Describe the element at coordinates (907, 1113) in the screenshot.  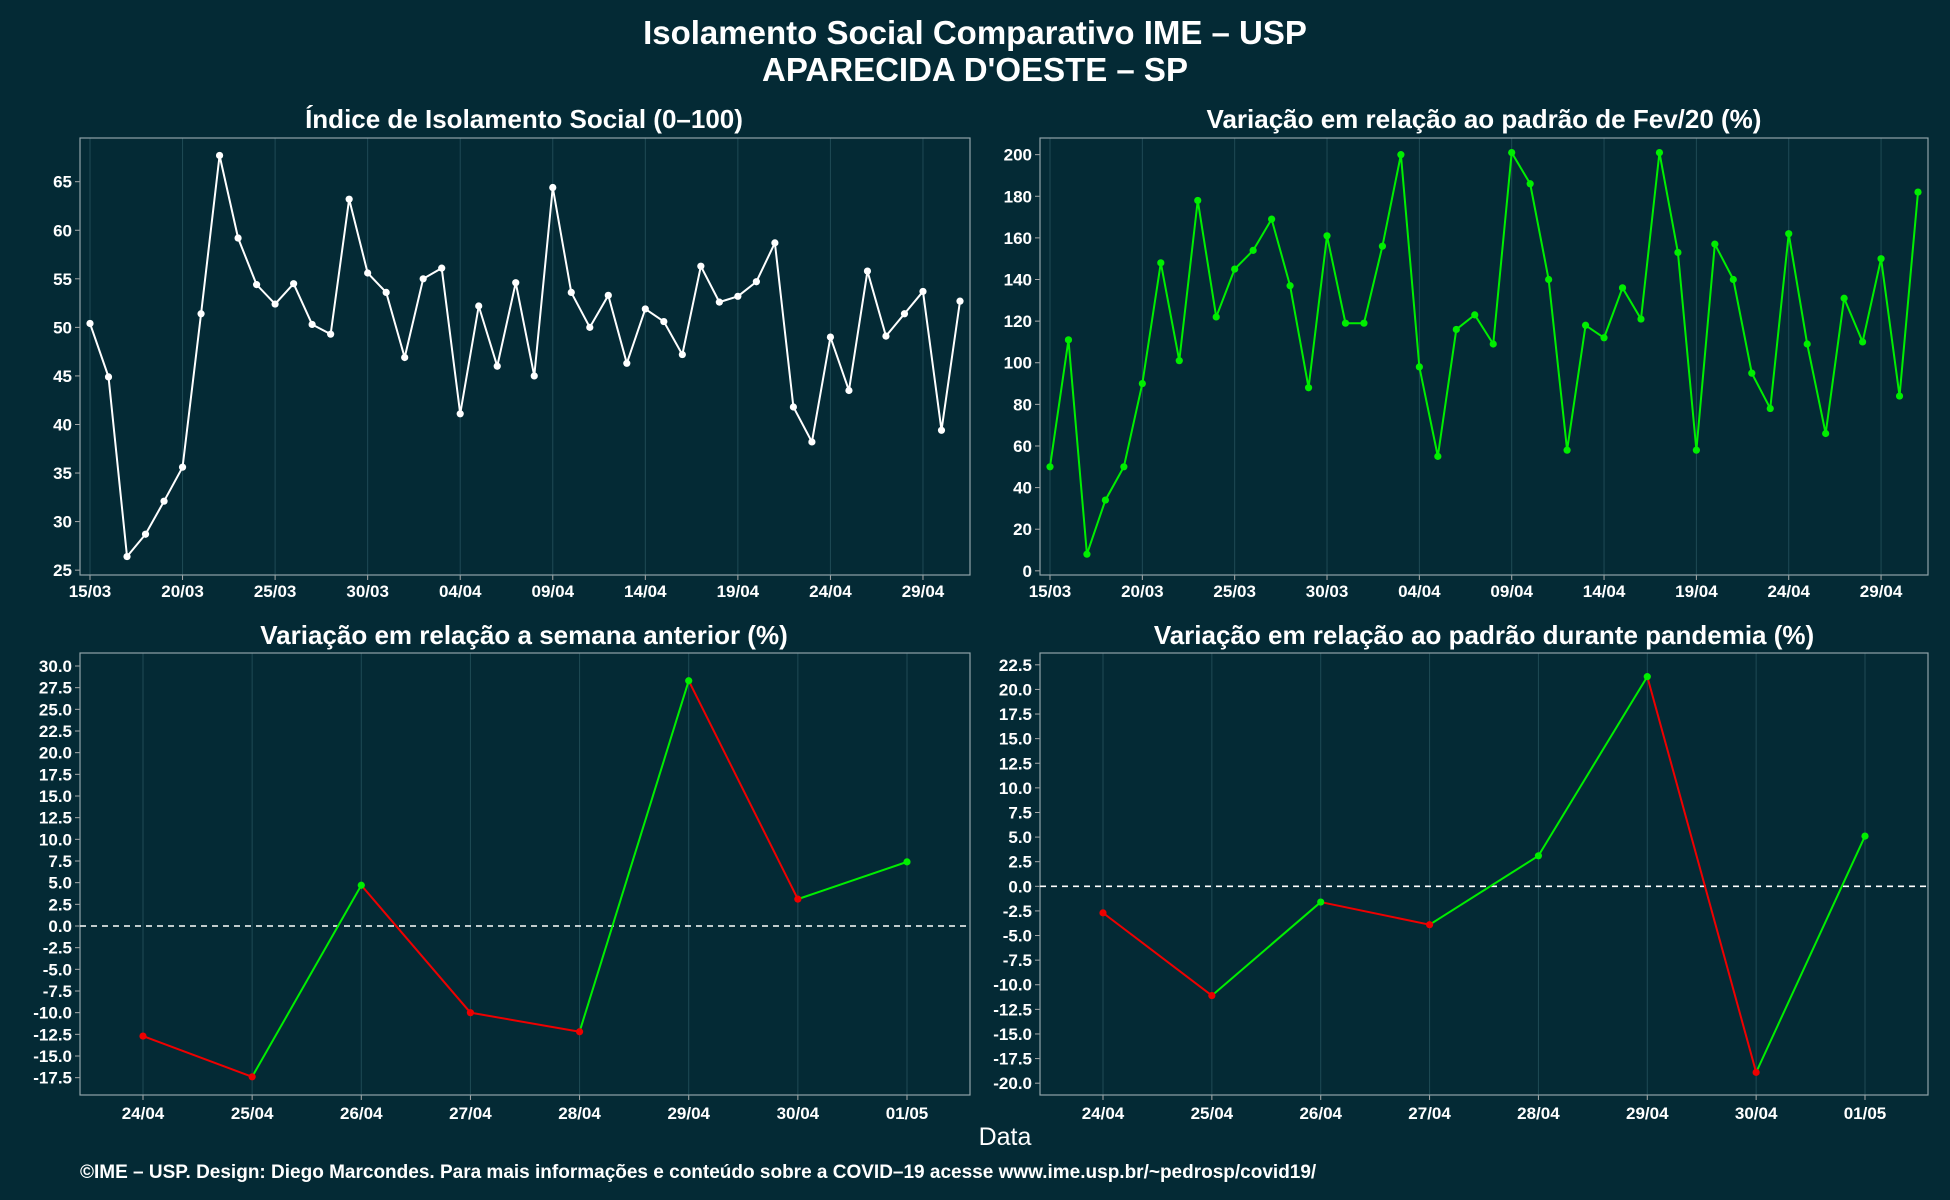
I see `x-tick-label: 01/05` at that location.